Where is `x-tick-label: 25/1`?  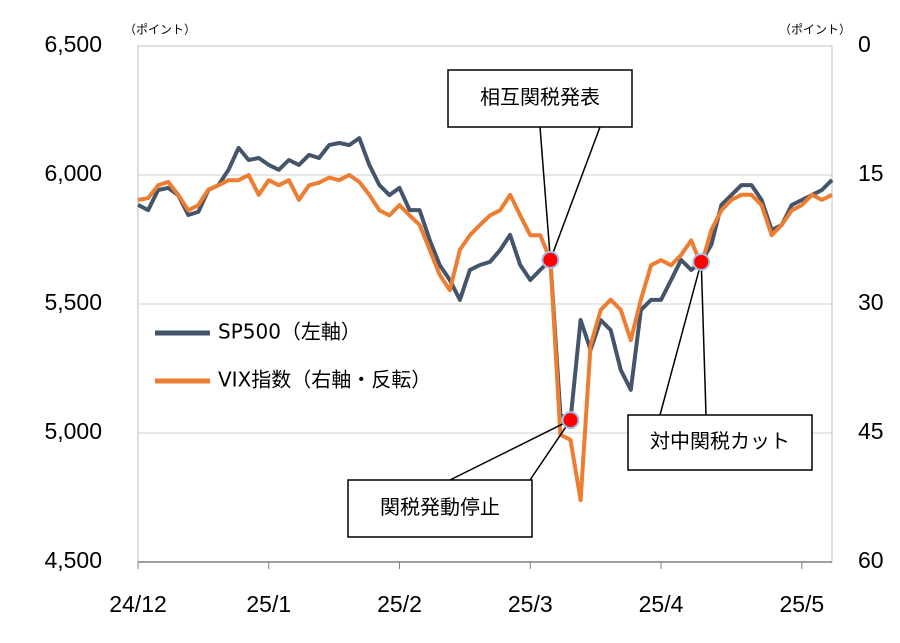 x-tick-label: 25/1 is located at coordinates (268, 604).